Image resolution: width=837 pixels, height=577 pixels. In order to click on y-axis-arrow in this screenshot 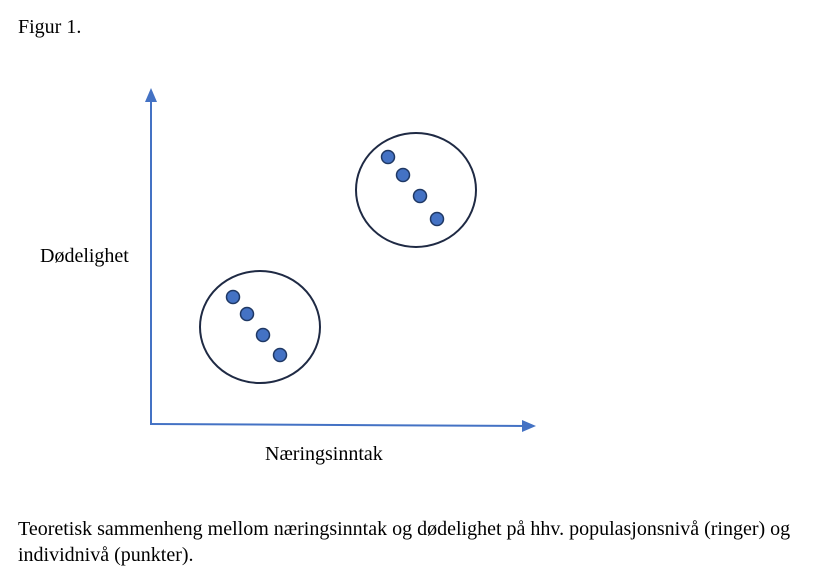, I will do `click(151, 95)`.